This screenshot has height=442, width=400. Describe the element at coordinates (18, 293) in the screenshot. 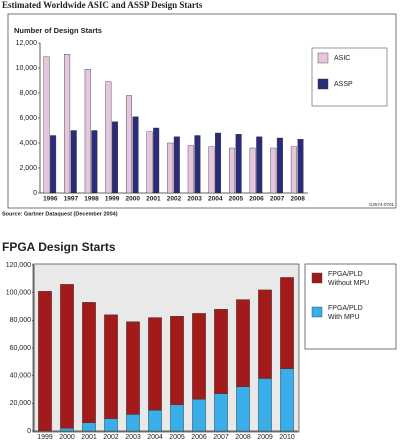

I see `y-tick-label: 100,000` at that location.